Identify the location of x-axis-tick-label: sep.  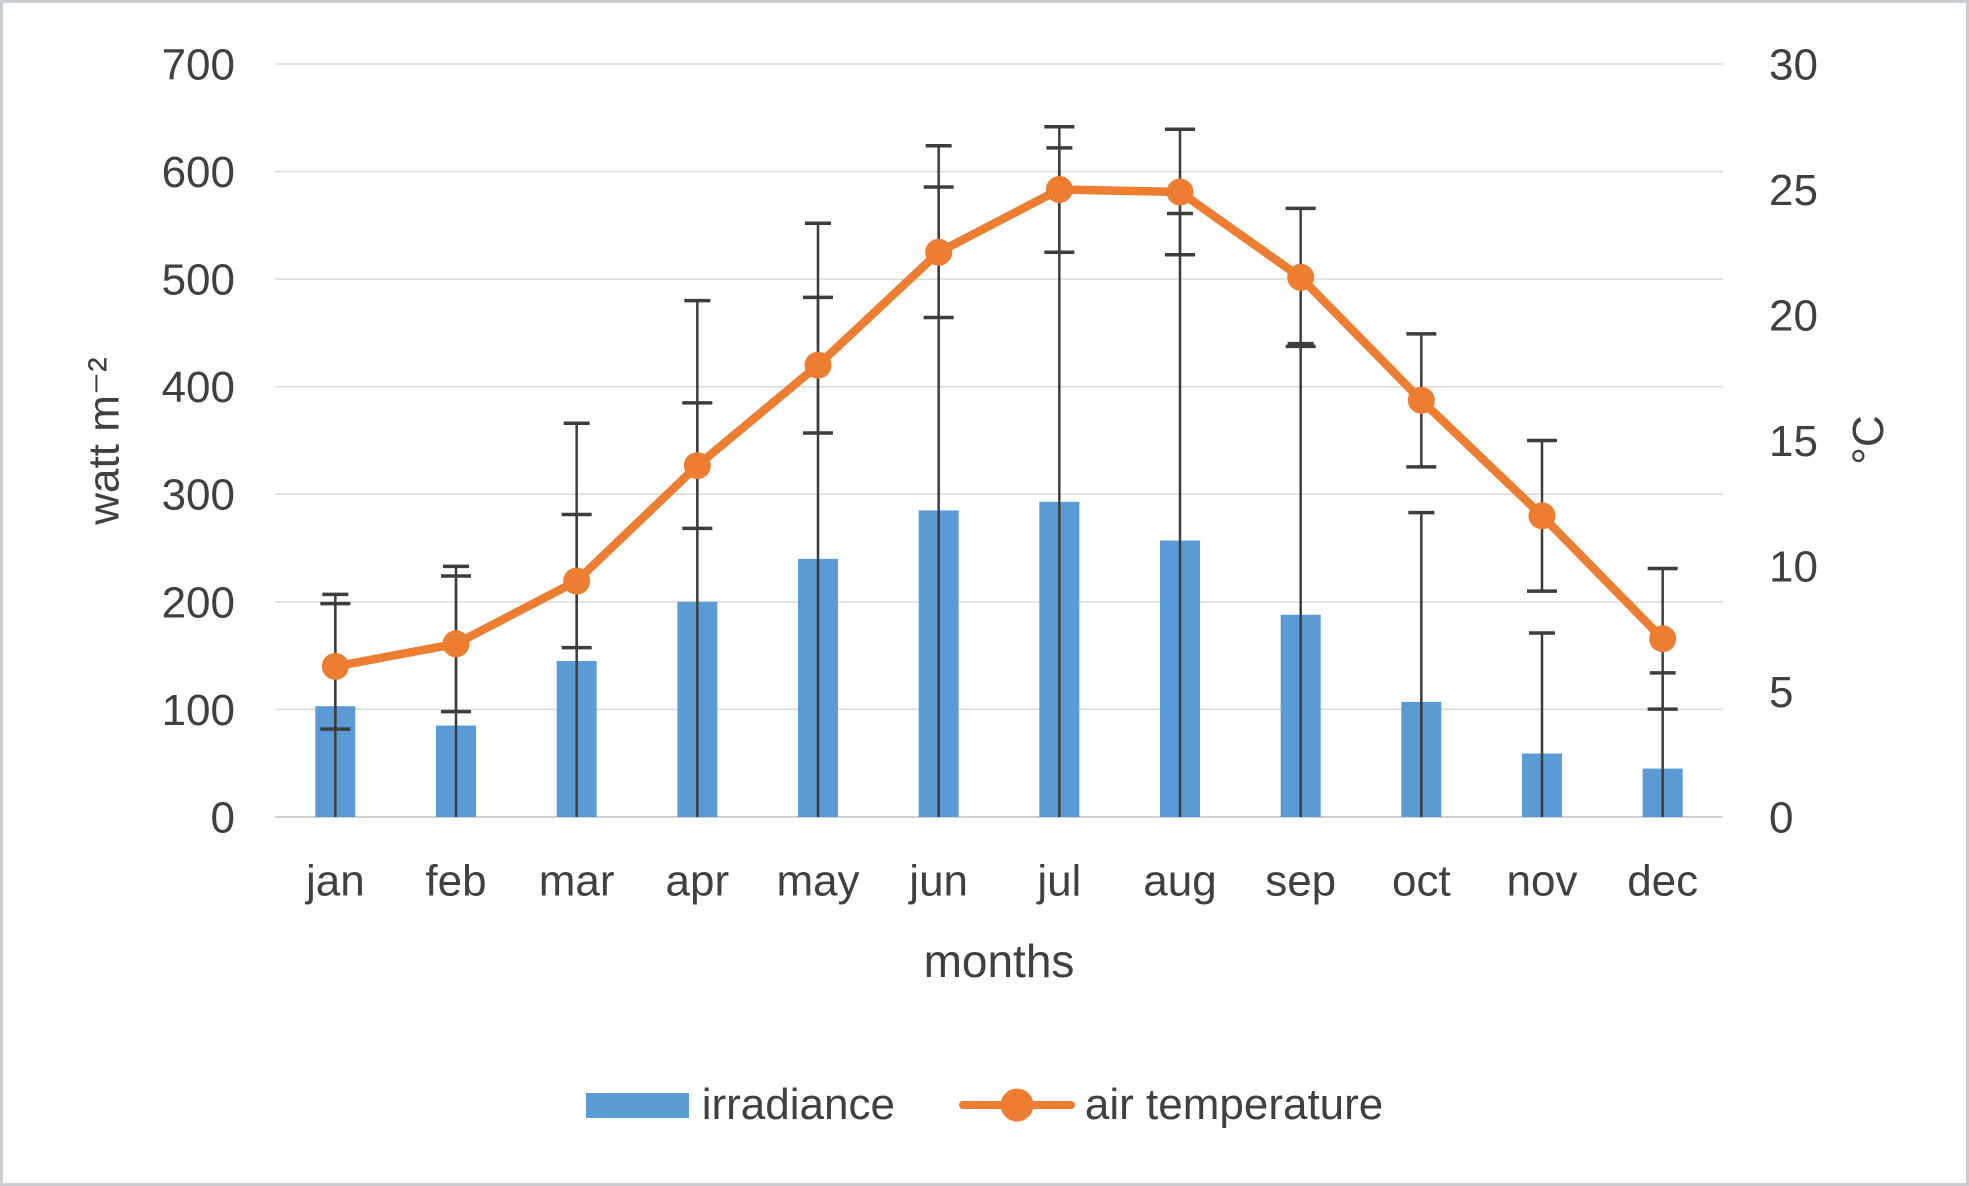
(1300, 880).